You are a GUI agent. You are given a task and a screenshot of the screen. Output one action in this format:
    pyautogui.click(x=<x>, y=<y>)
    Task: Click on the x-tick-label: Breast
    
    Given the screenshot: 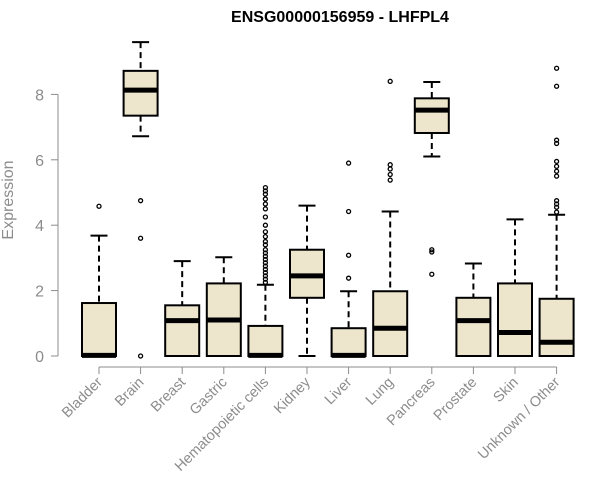 What is the action you would take?
    pyautogui.click(x=168, y=395)
    